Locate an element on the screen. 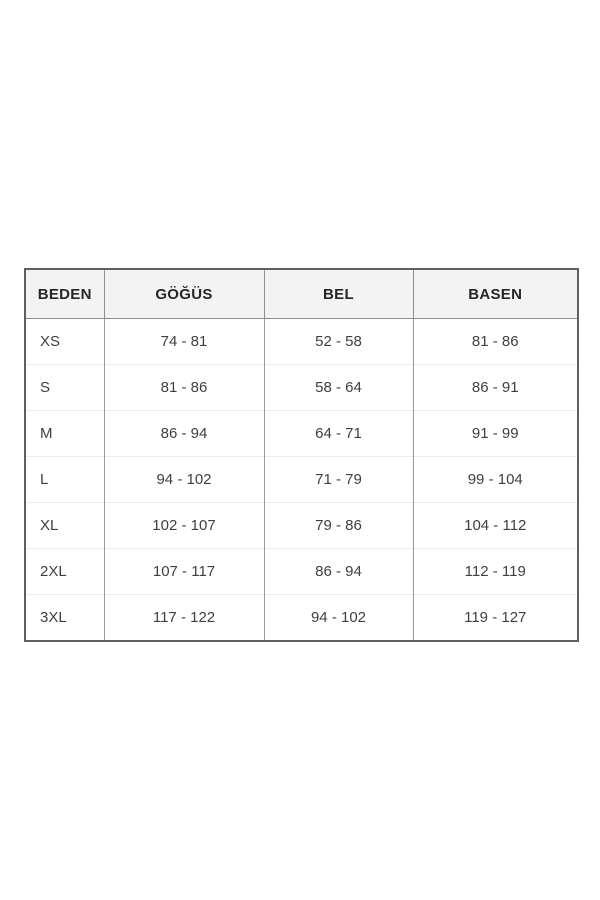  size-cell: 3XL is located at coordinates (64, 617).